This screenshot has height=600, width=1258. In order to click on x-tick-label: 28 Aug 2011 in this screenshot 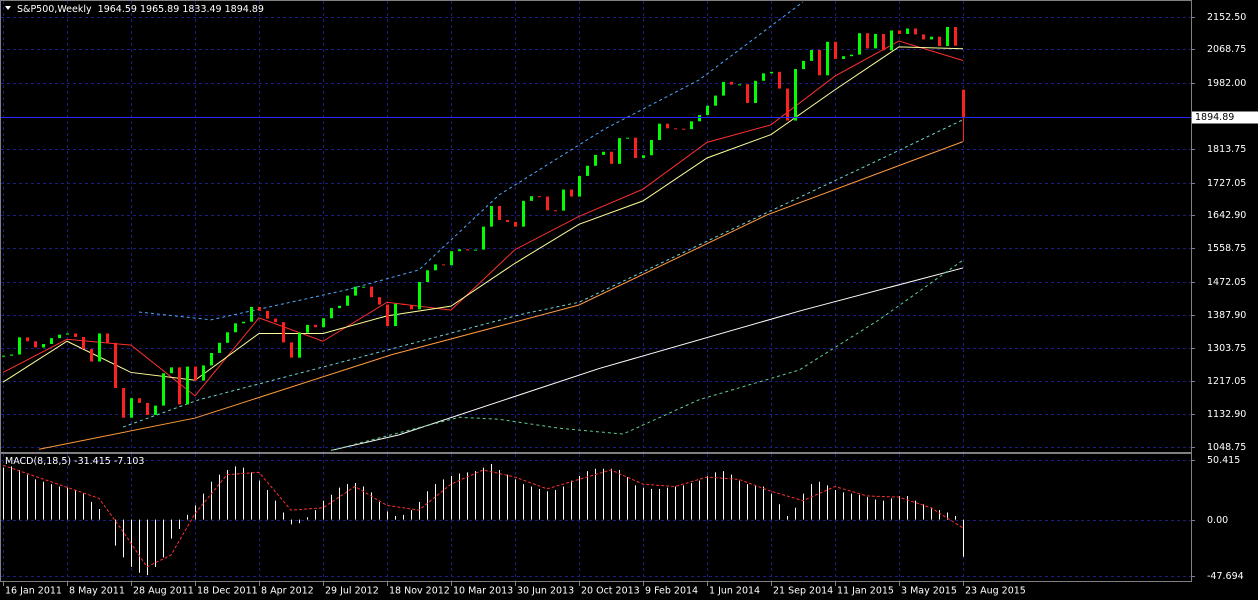, I will do `click(163, 591)`.